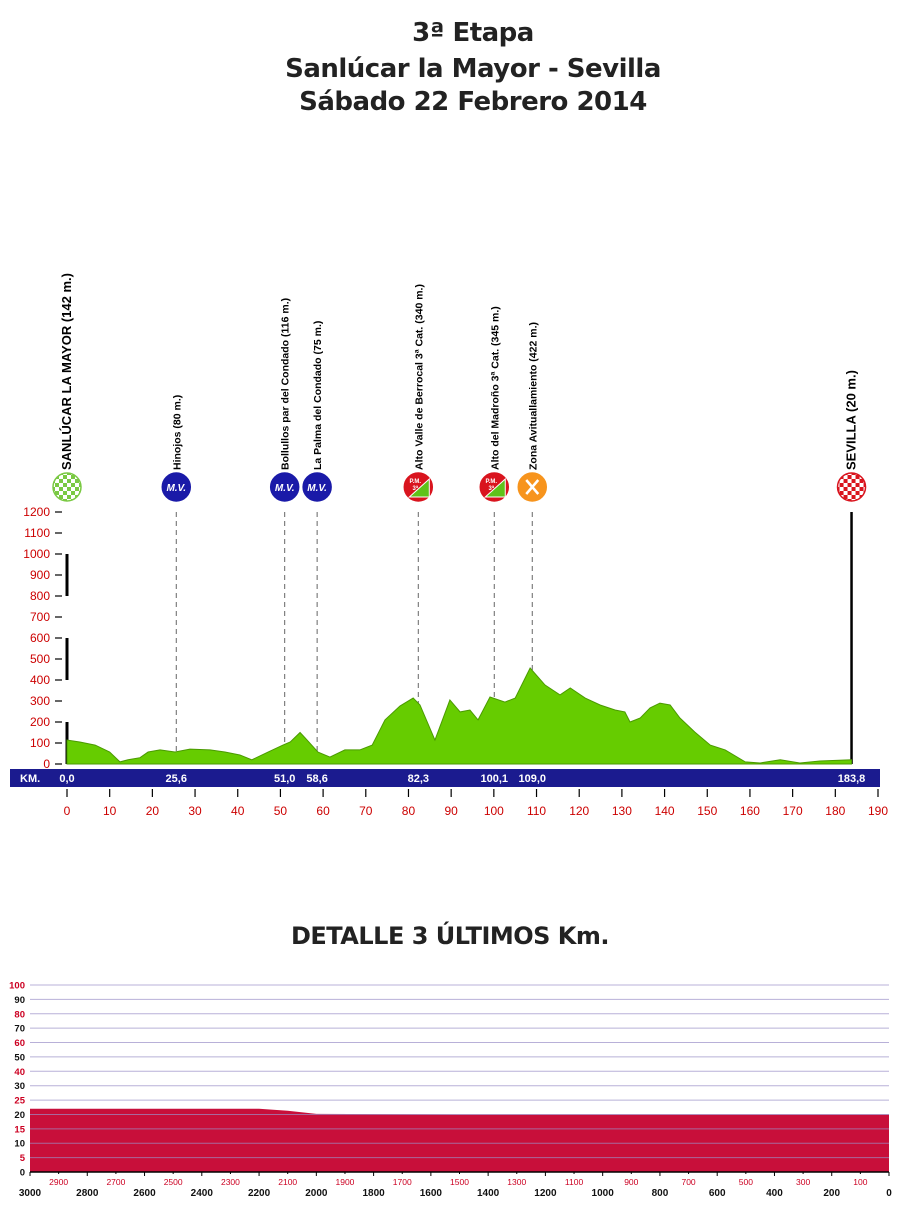 The height and width of the screenshot is (1226, 900). I want to click on subtitle: Sanlúcar la Mayor - Sevilla, so click(473, 69).